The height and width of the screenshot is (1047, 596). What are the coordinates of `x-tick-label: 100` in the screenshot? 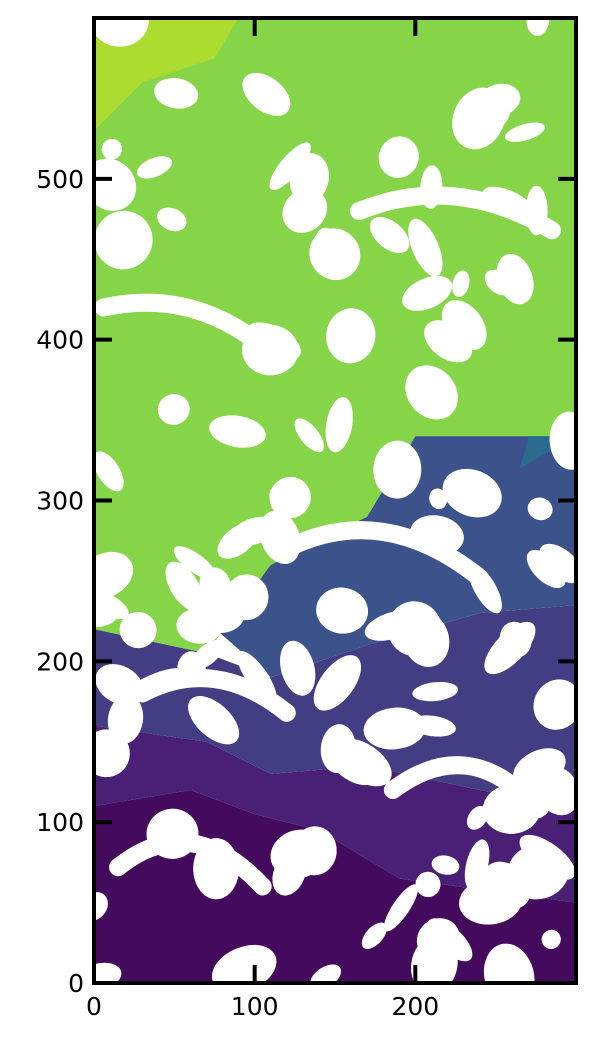 It's located at (255, 1006).